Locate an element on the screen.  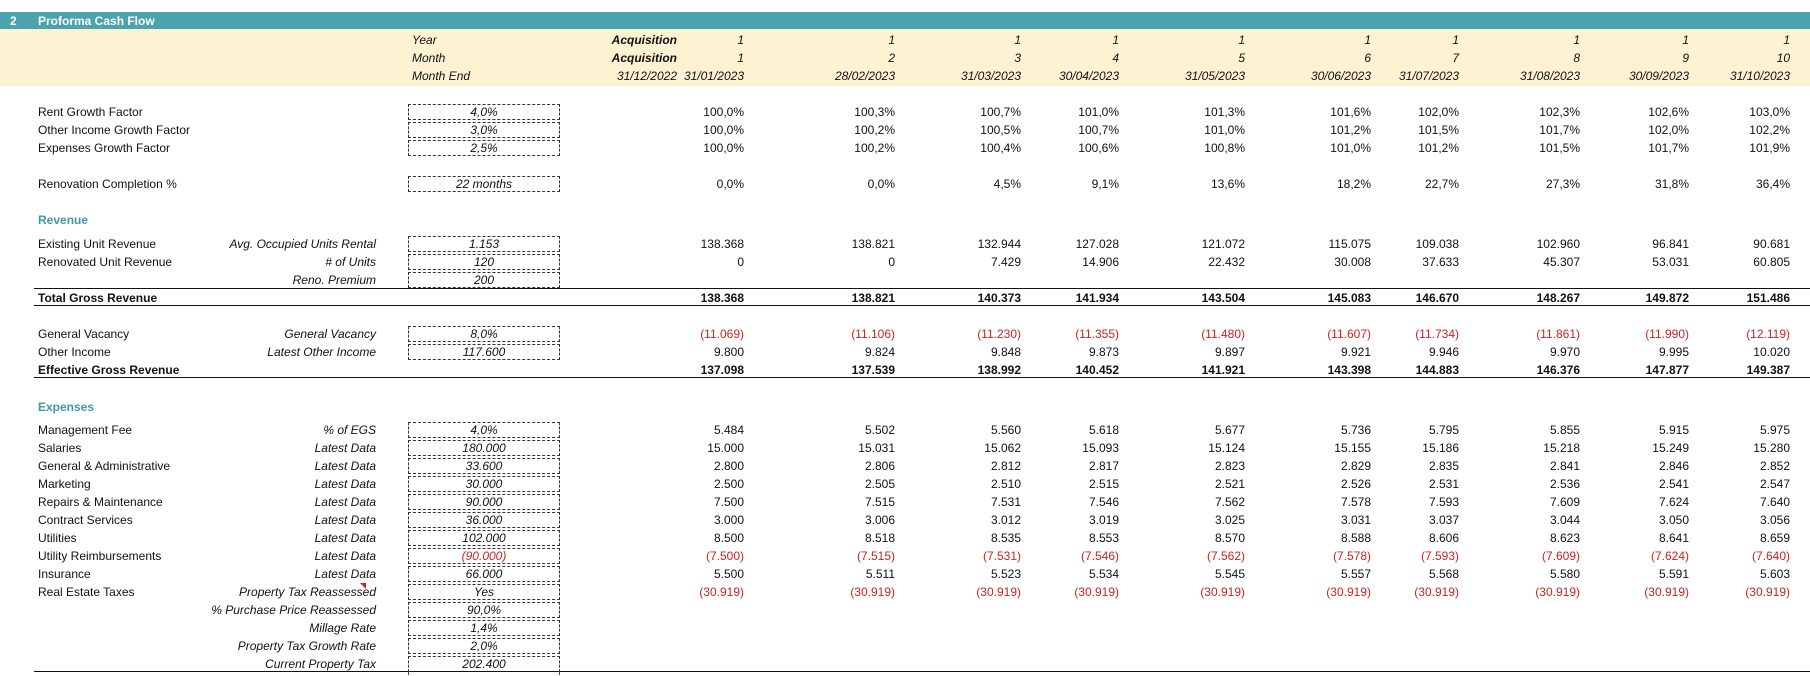
other-income-value-6: 9.921 is located at coordinates (1355, 352).